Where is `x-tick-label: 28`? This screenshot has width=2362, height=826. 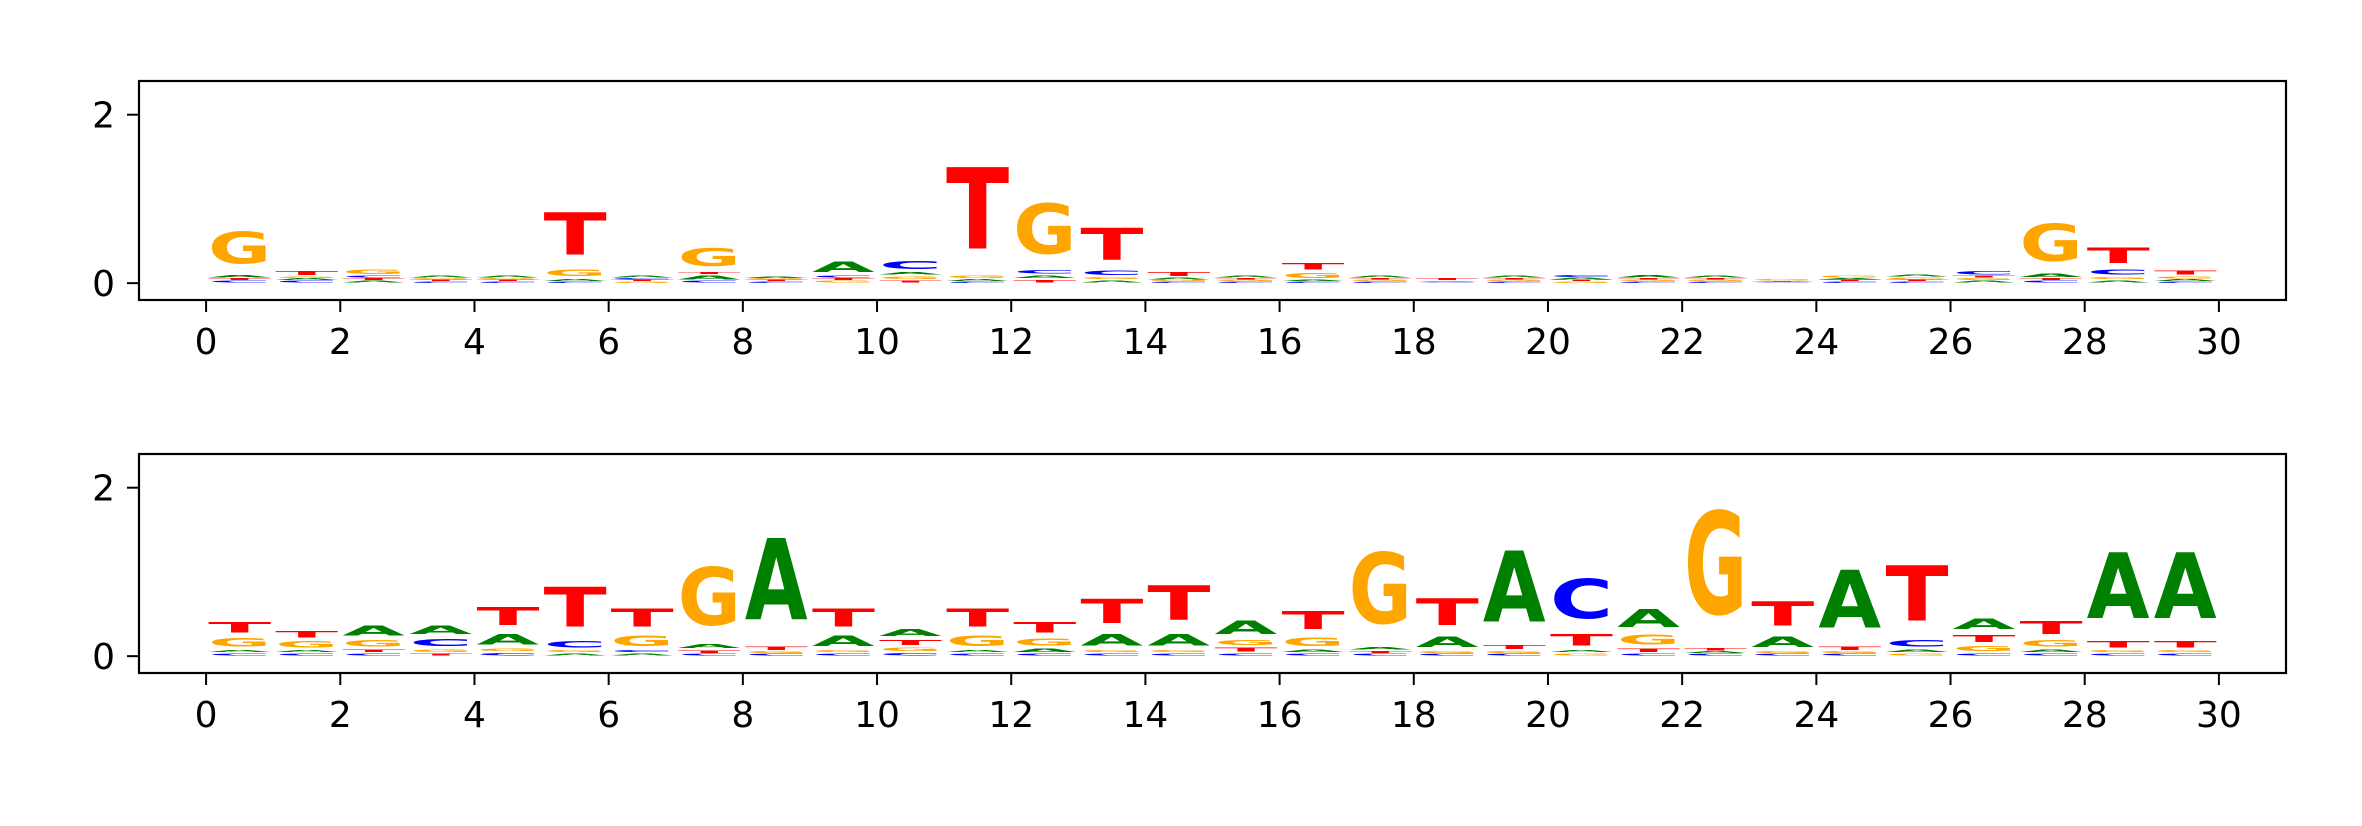
x-tick-label: 28 is located at coordinates (2085, 715).